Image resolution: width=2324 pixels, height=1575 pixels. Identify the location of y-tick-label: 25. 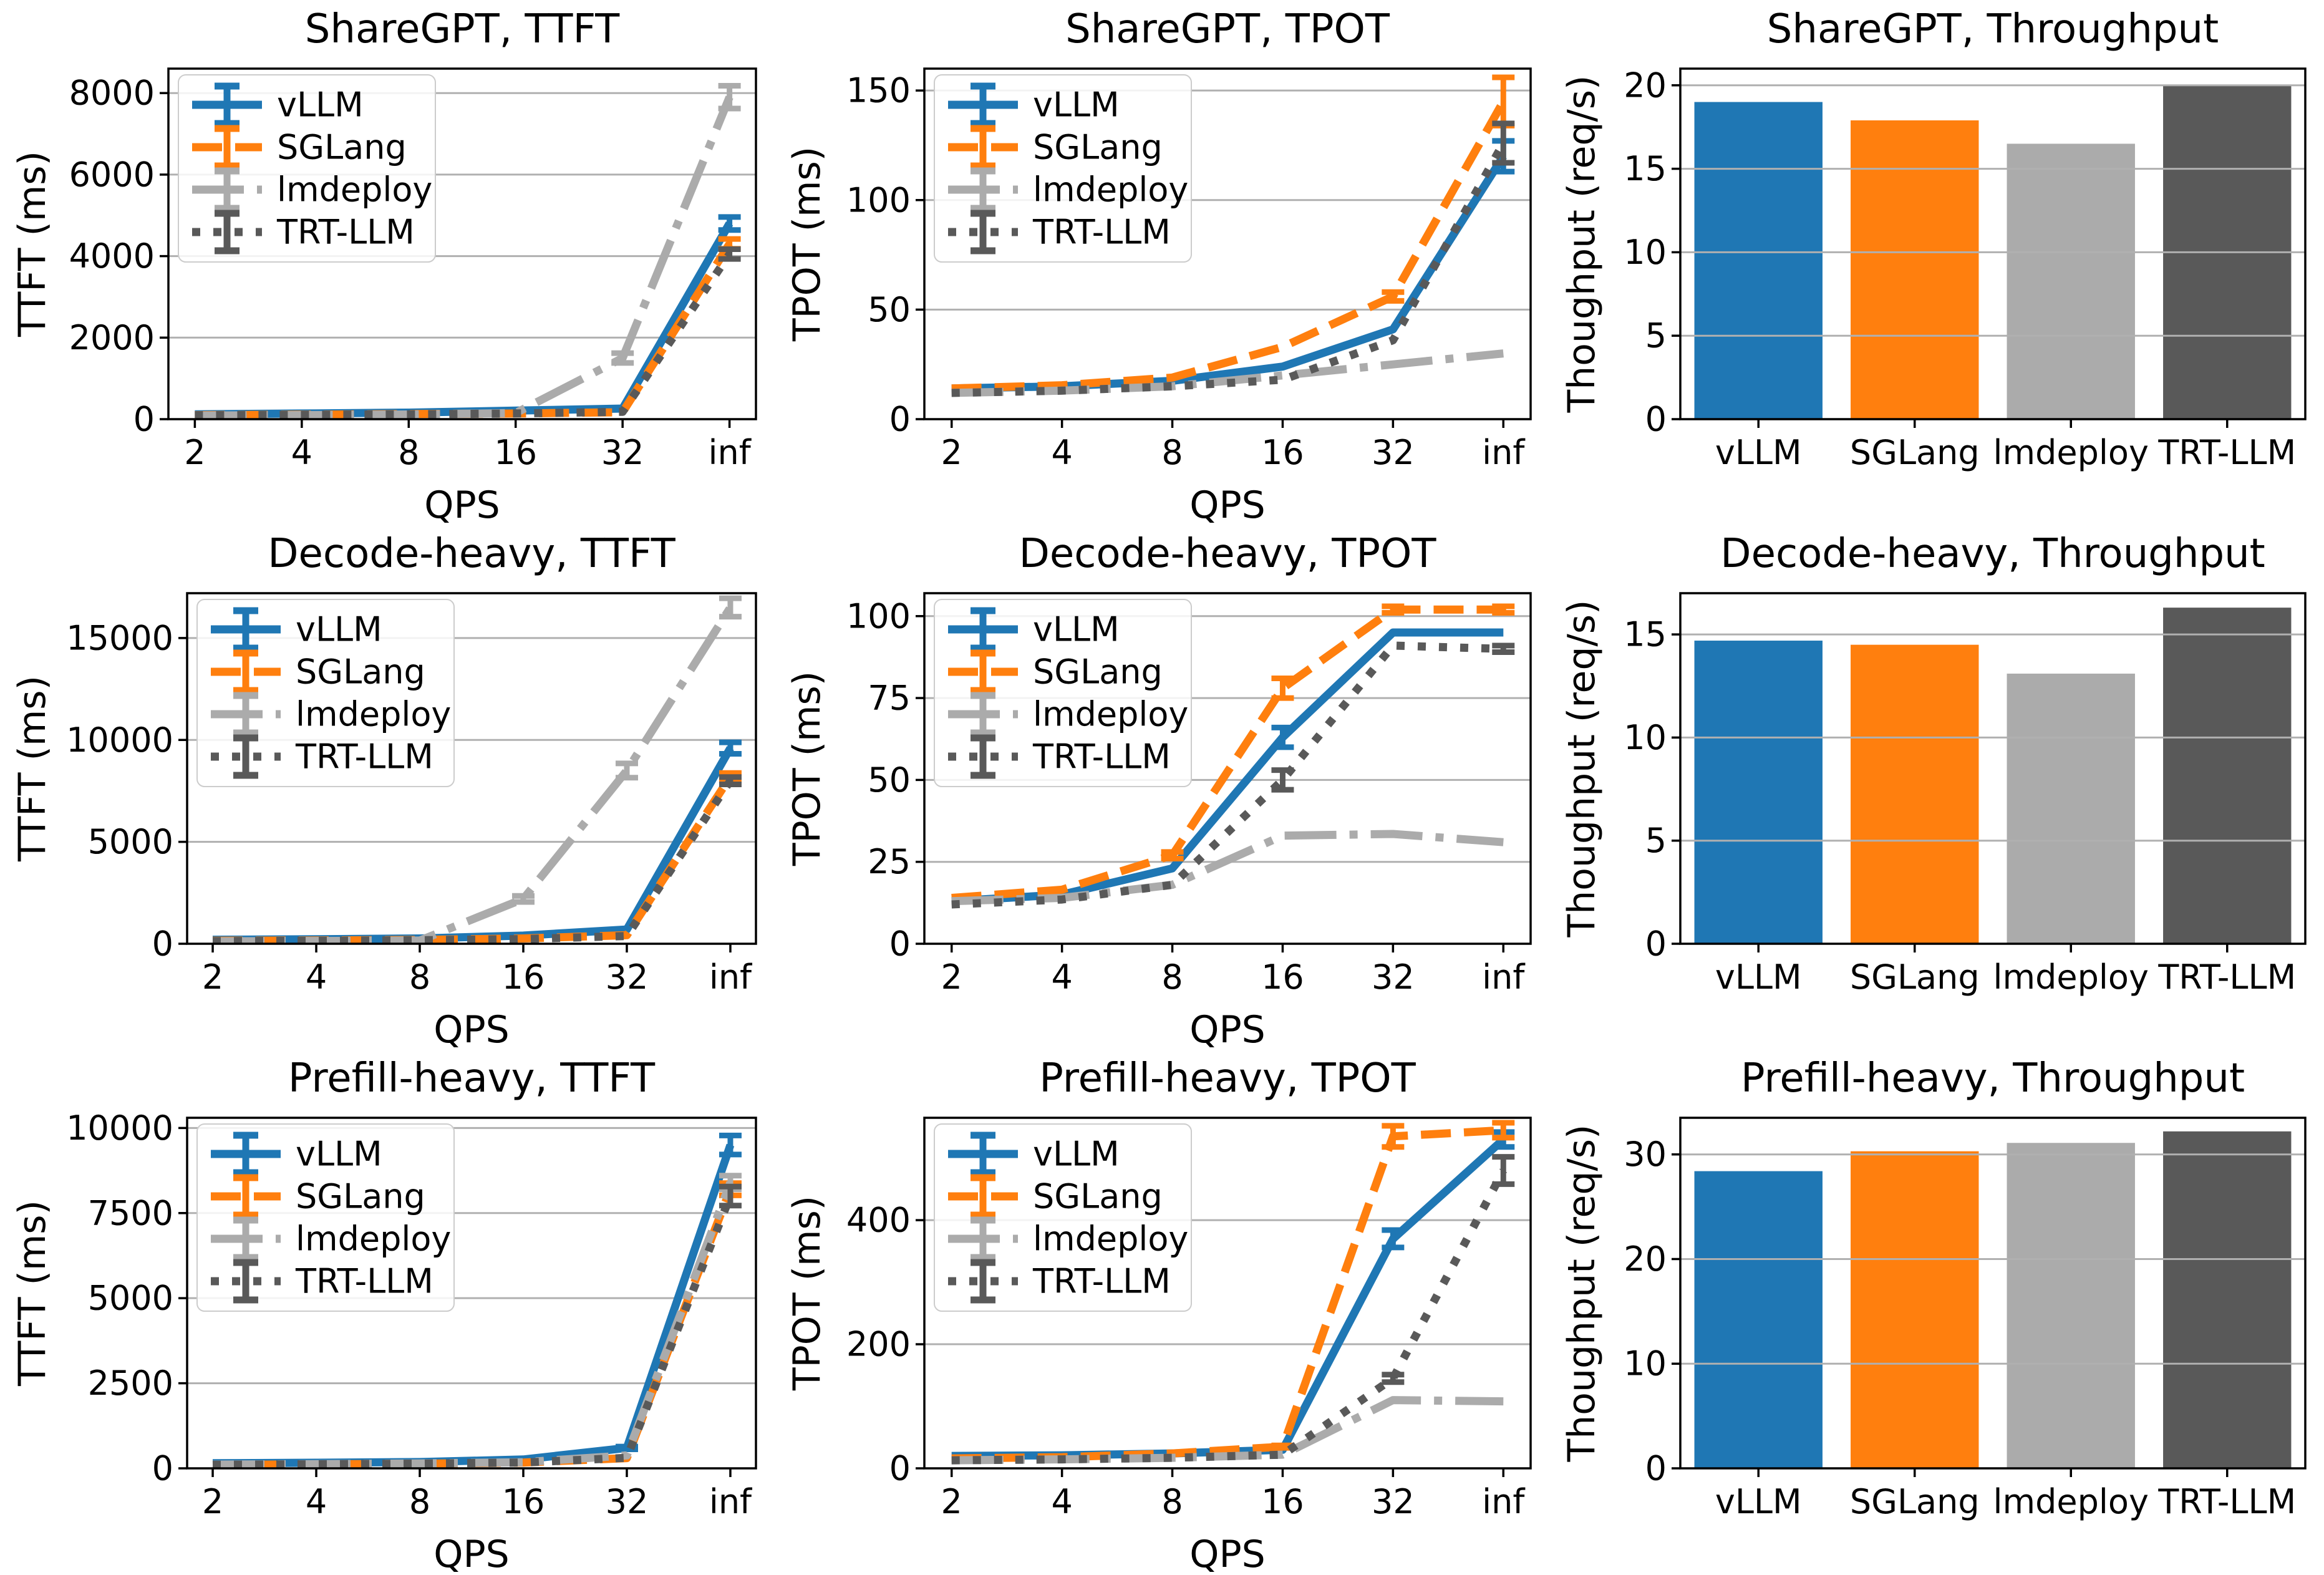
(889, 861).